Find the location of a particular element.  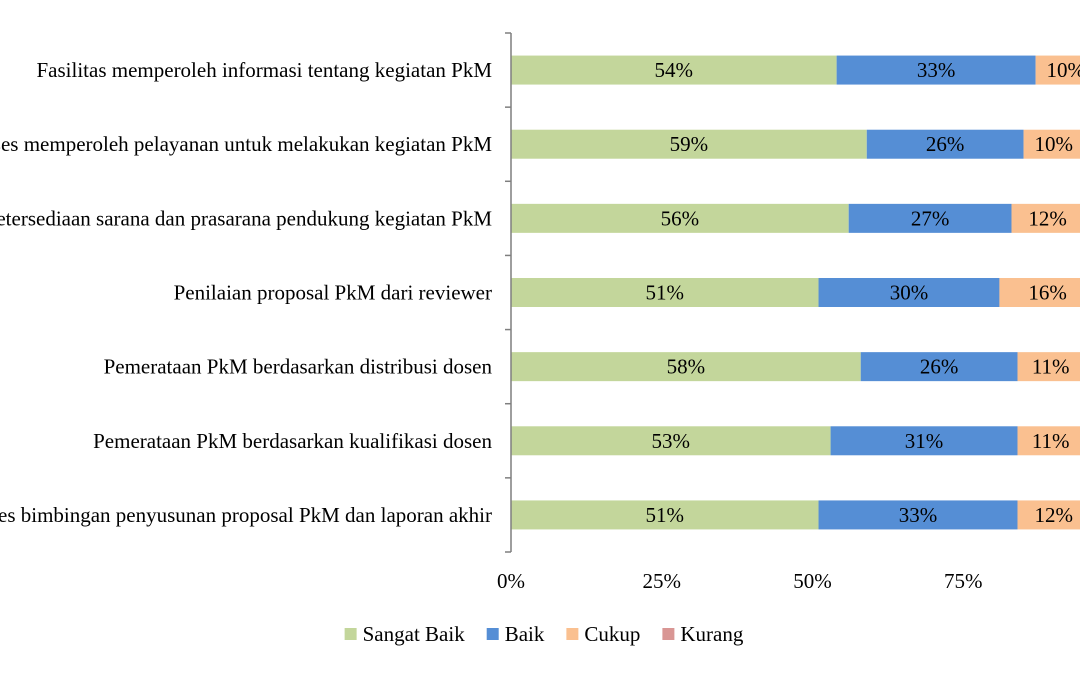

data-label: 58% is located at coordinates (686, 367).